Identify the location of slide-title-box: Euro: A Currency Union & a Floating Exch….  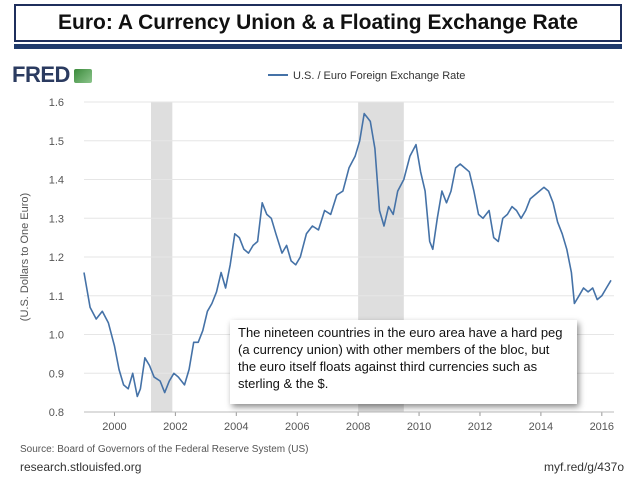
(318, 23).